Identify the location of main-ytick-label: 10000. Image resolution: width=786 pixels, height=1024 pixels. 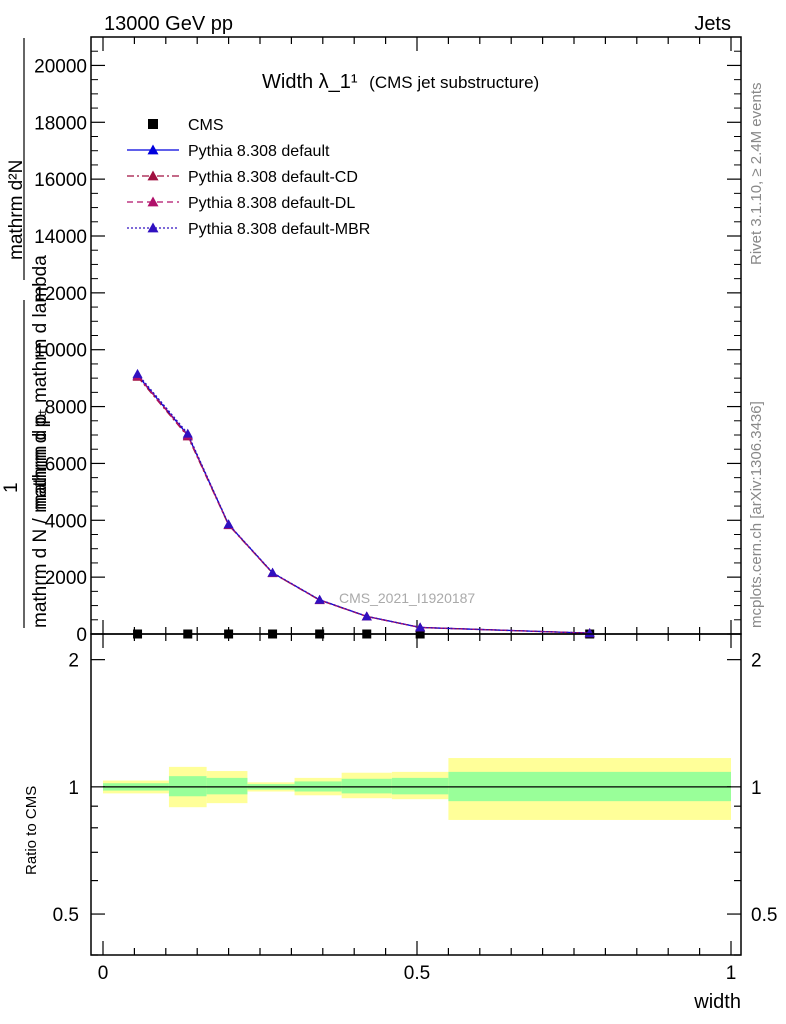
(60, 351).